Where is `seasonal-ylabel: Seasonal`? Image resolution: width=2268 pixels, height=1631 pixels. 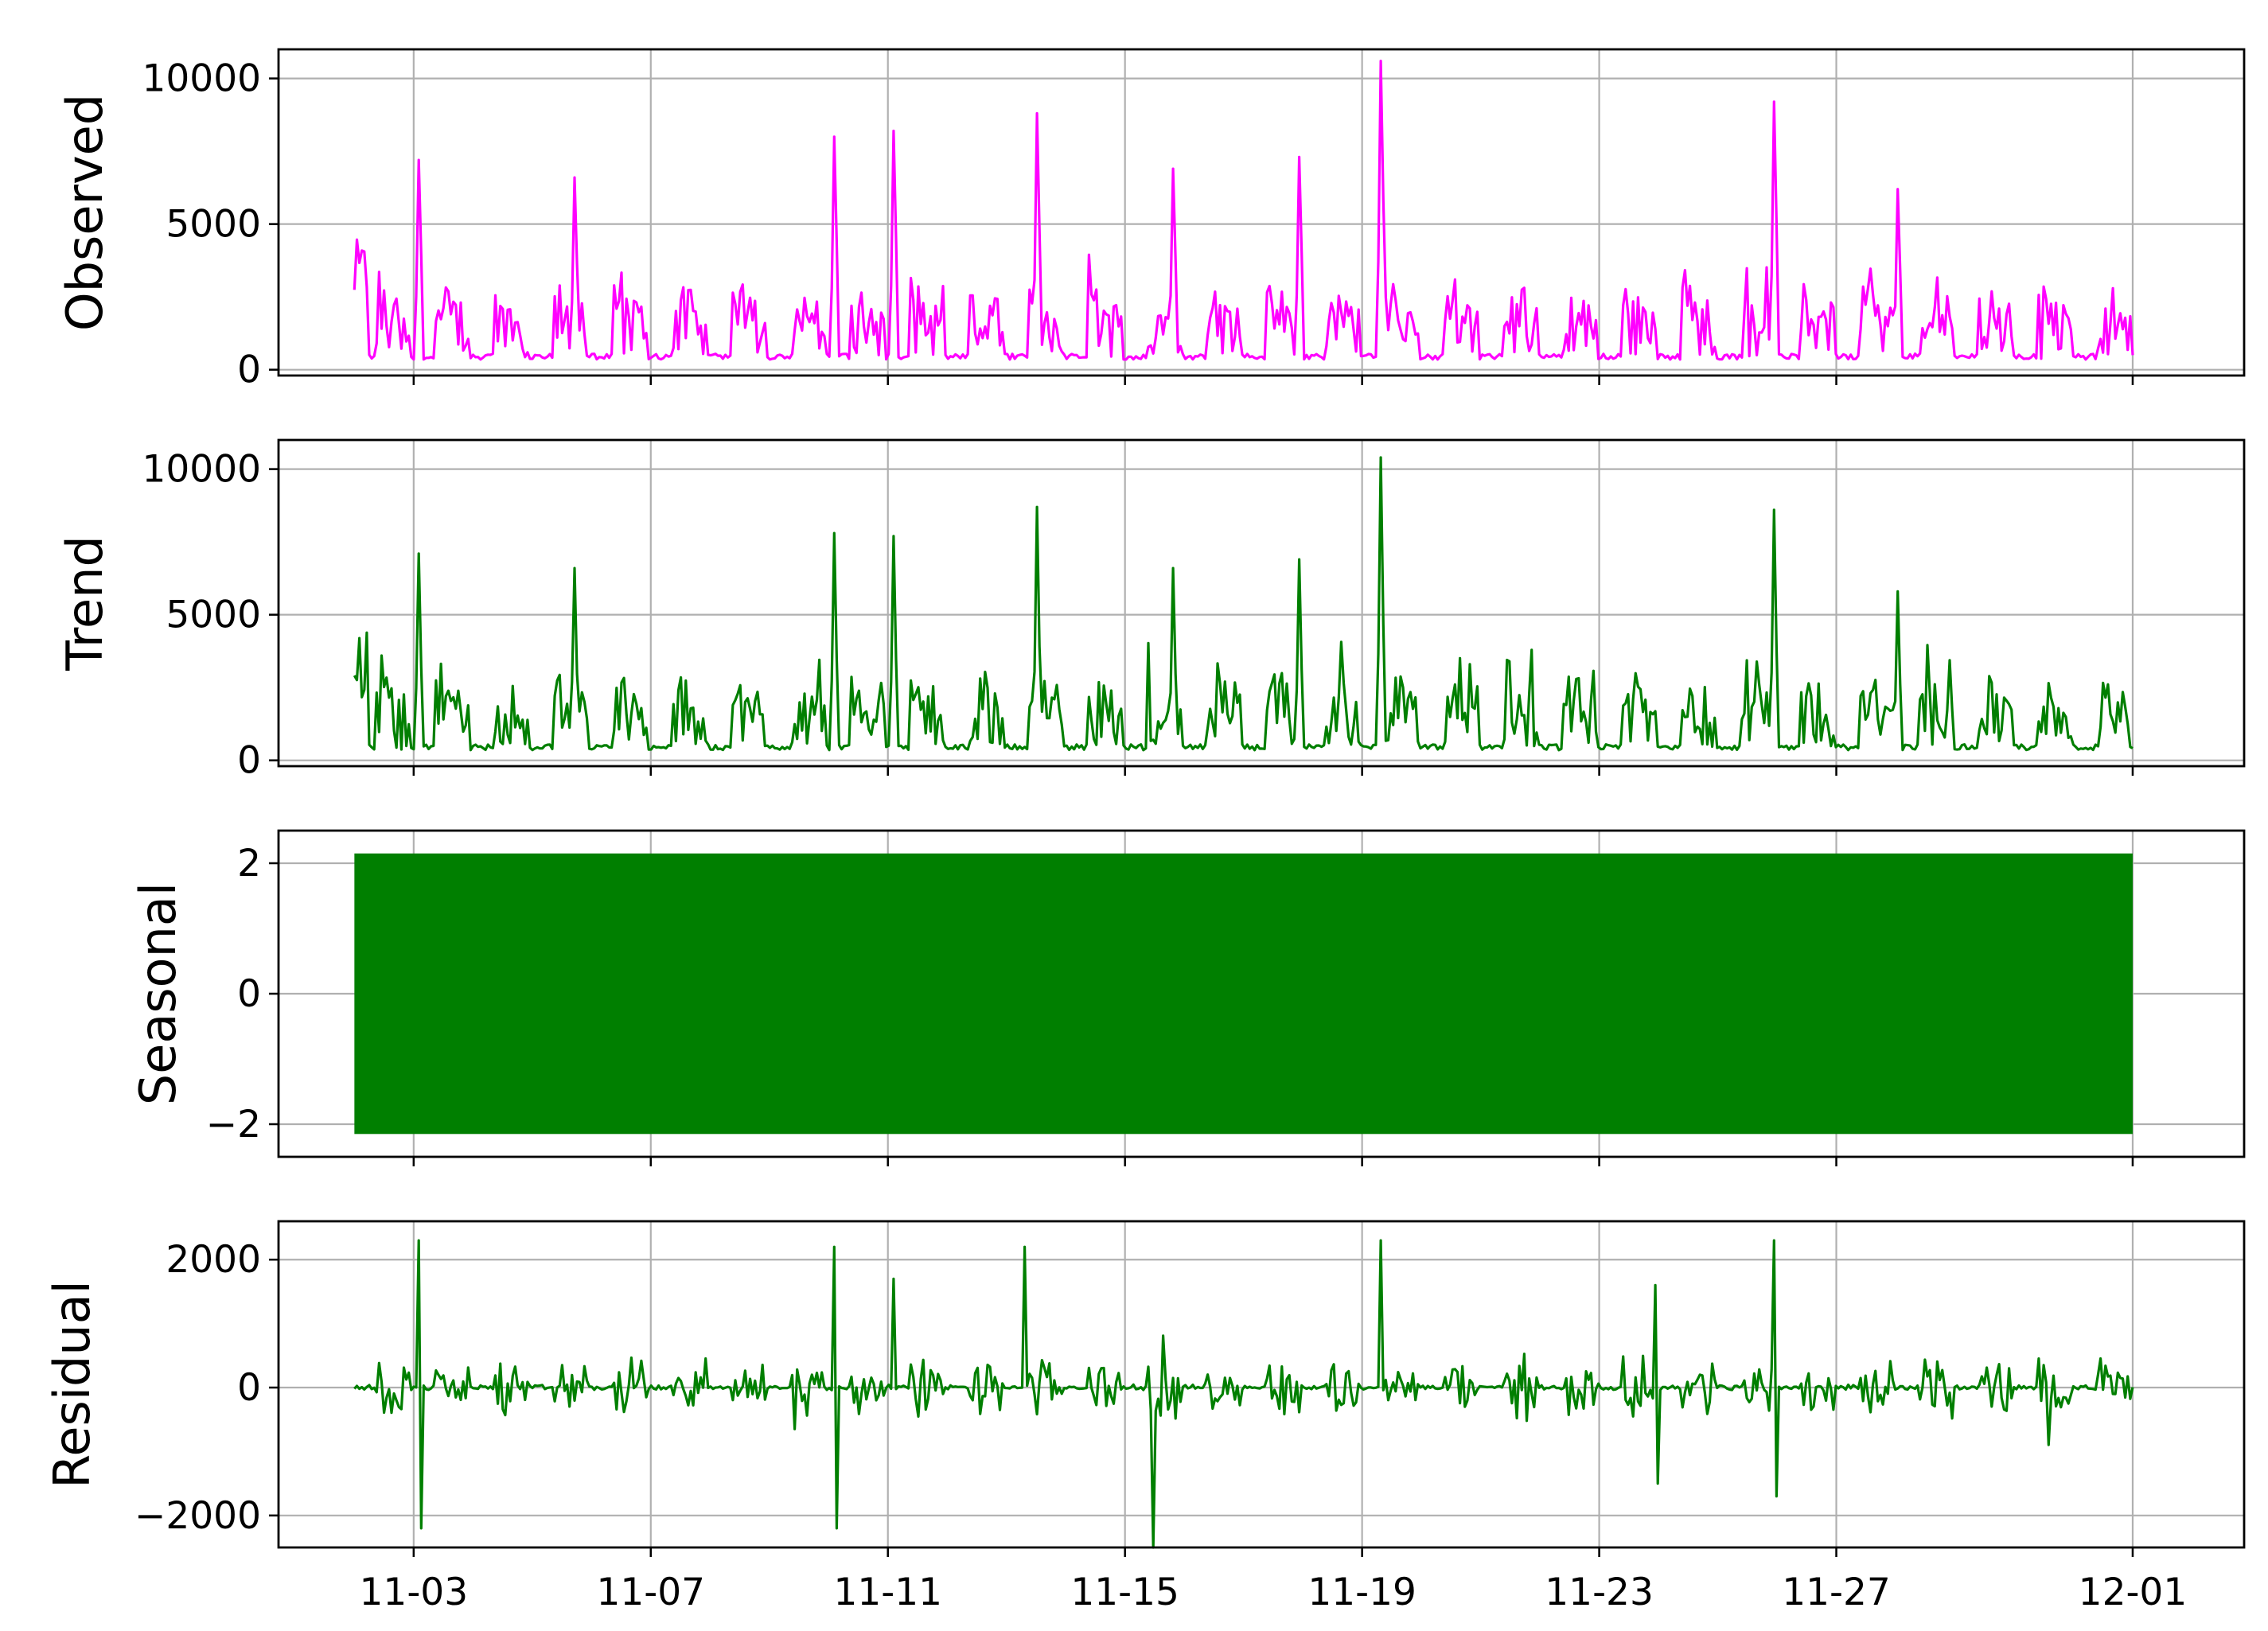
seasonal-ylabel: Seasonal is located at coordinates (158, 993).